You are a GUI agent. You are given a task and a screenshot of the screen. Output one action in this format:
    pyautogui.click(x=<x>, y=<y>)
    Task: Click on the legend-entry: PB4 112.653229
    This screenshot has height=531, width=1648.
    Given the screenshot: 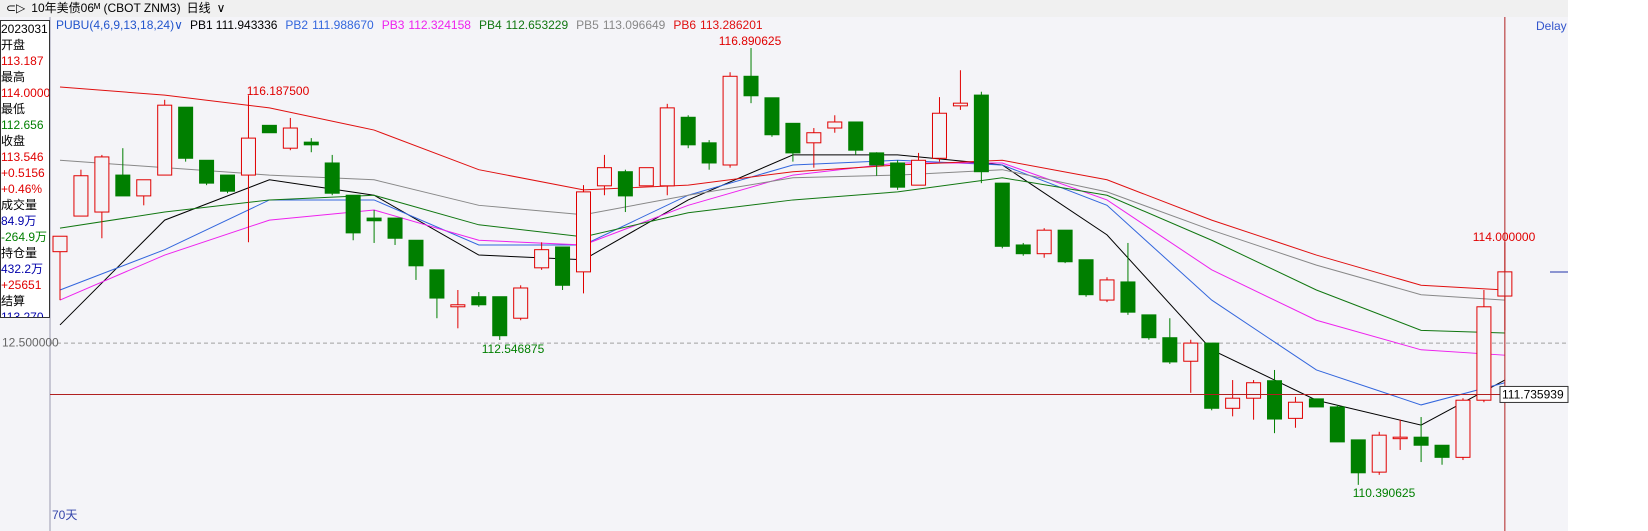 What is the action you would take?
    pyautogui.click(x=524, y=25)
    